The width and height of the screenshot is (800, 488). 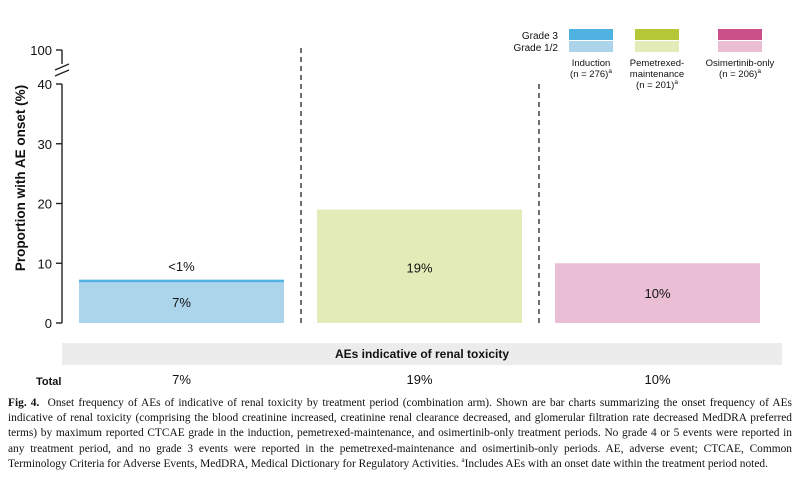 I want to click on bar-grade3, so click(x=181, y=281).